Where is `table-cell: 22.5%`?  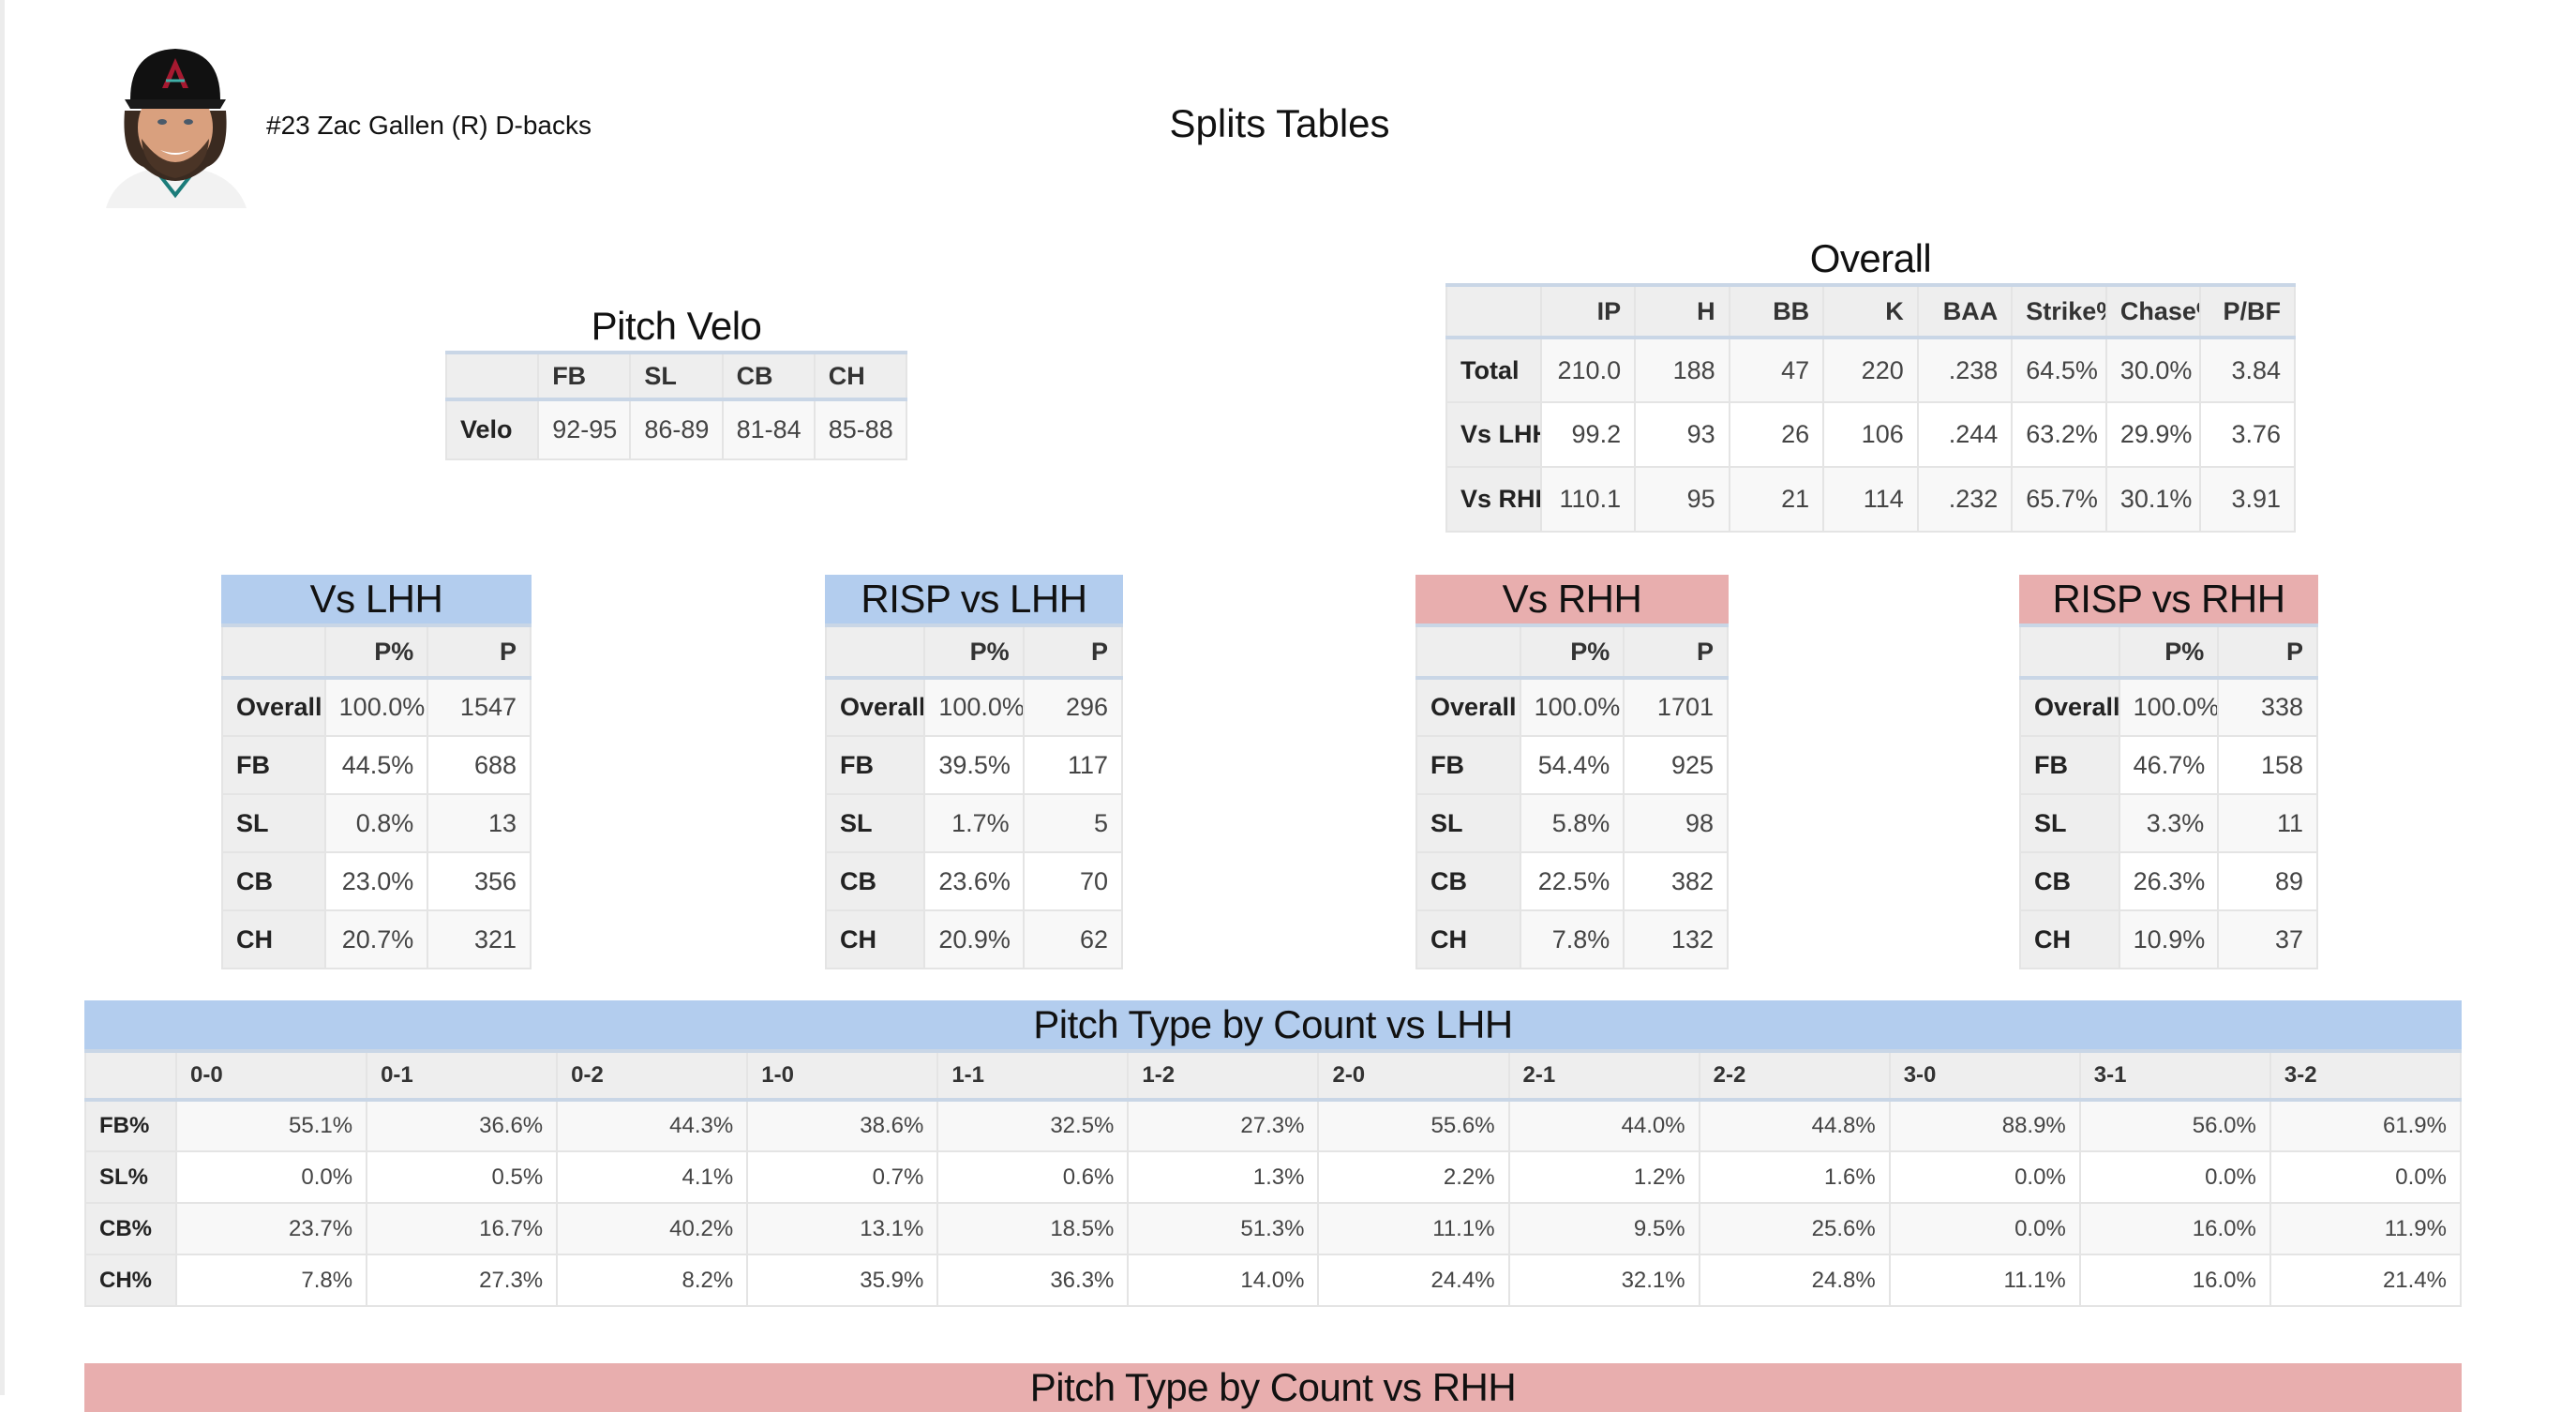
table-cell: 22.5% is located at coordinates (1572, 881).